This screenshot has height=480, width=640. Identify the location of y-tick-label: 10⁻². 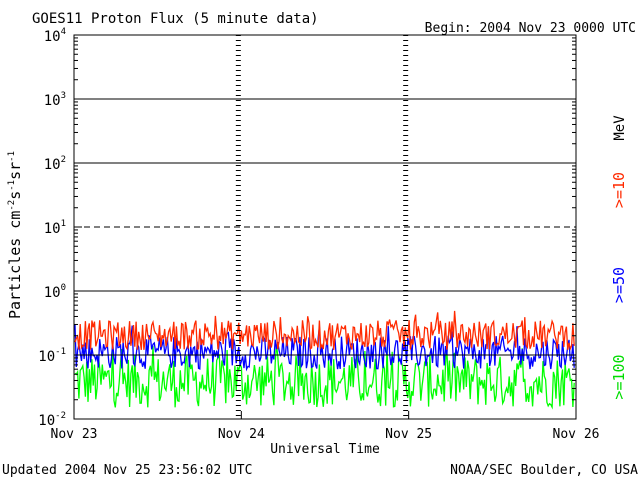
(52, 420).